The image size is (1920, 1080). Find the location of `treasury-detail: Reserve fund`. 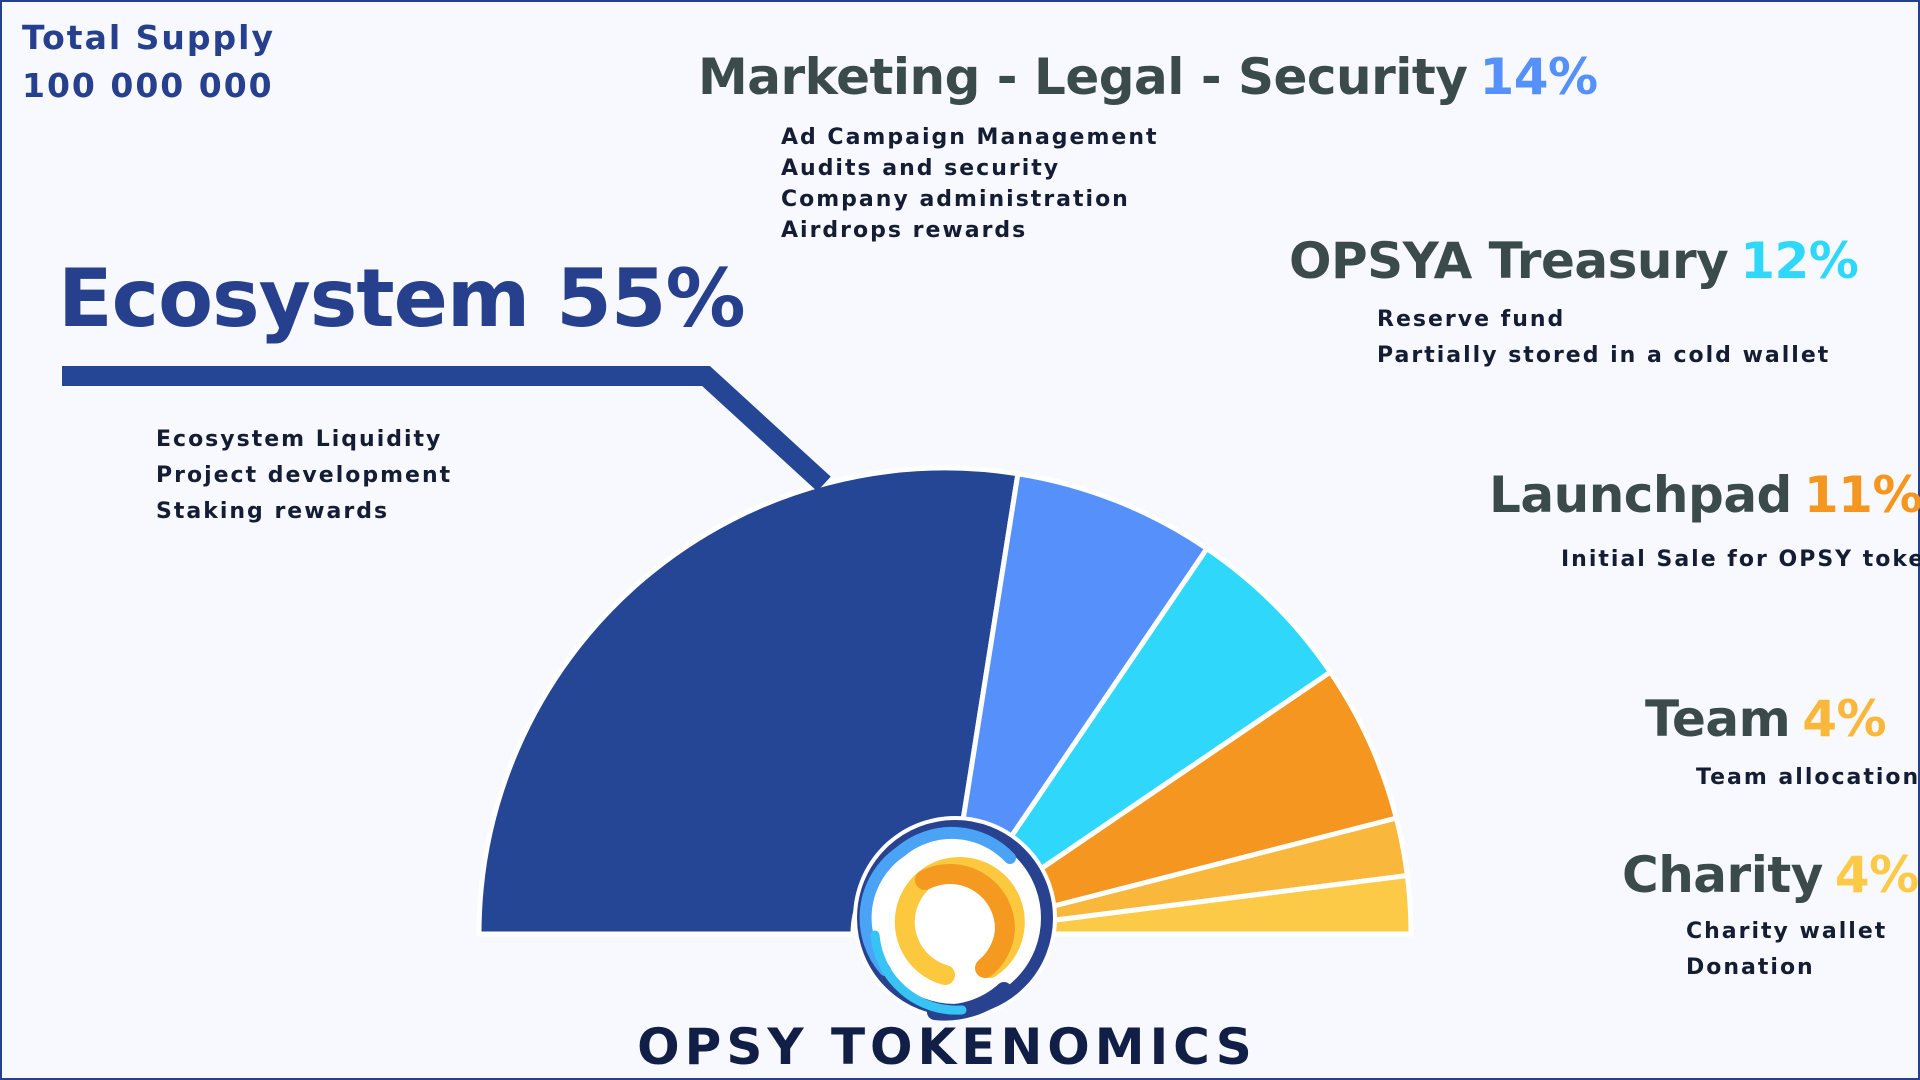

treasury-detail: Reserve fund is located at coordinates (1471, 319).